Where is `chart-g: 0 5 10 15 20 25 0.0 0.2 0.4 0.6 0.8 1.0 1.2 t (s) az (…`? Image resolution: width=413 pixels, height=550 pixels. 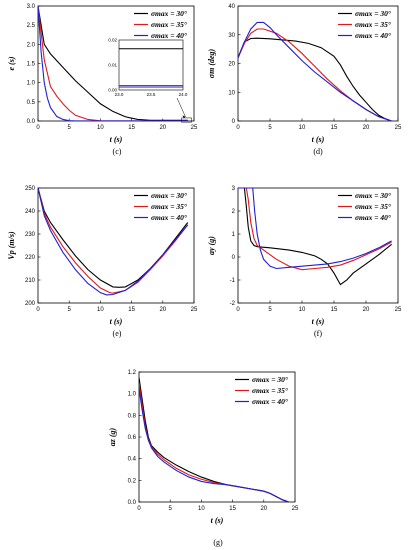
chart-g: 0 5 10 15 20 25 0.0 0.2 0.4 0.6 0.8 1.0 1.2 t (s) az (… is located at coordinates (203, 458).